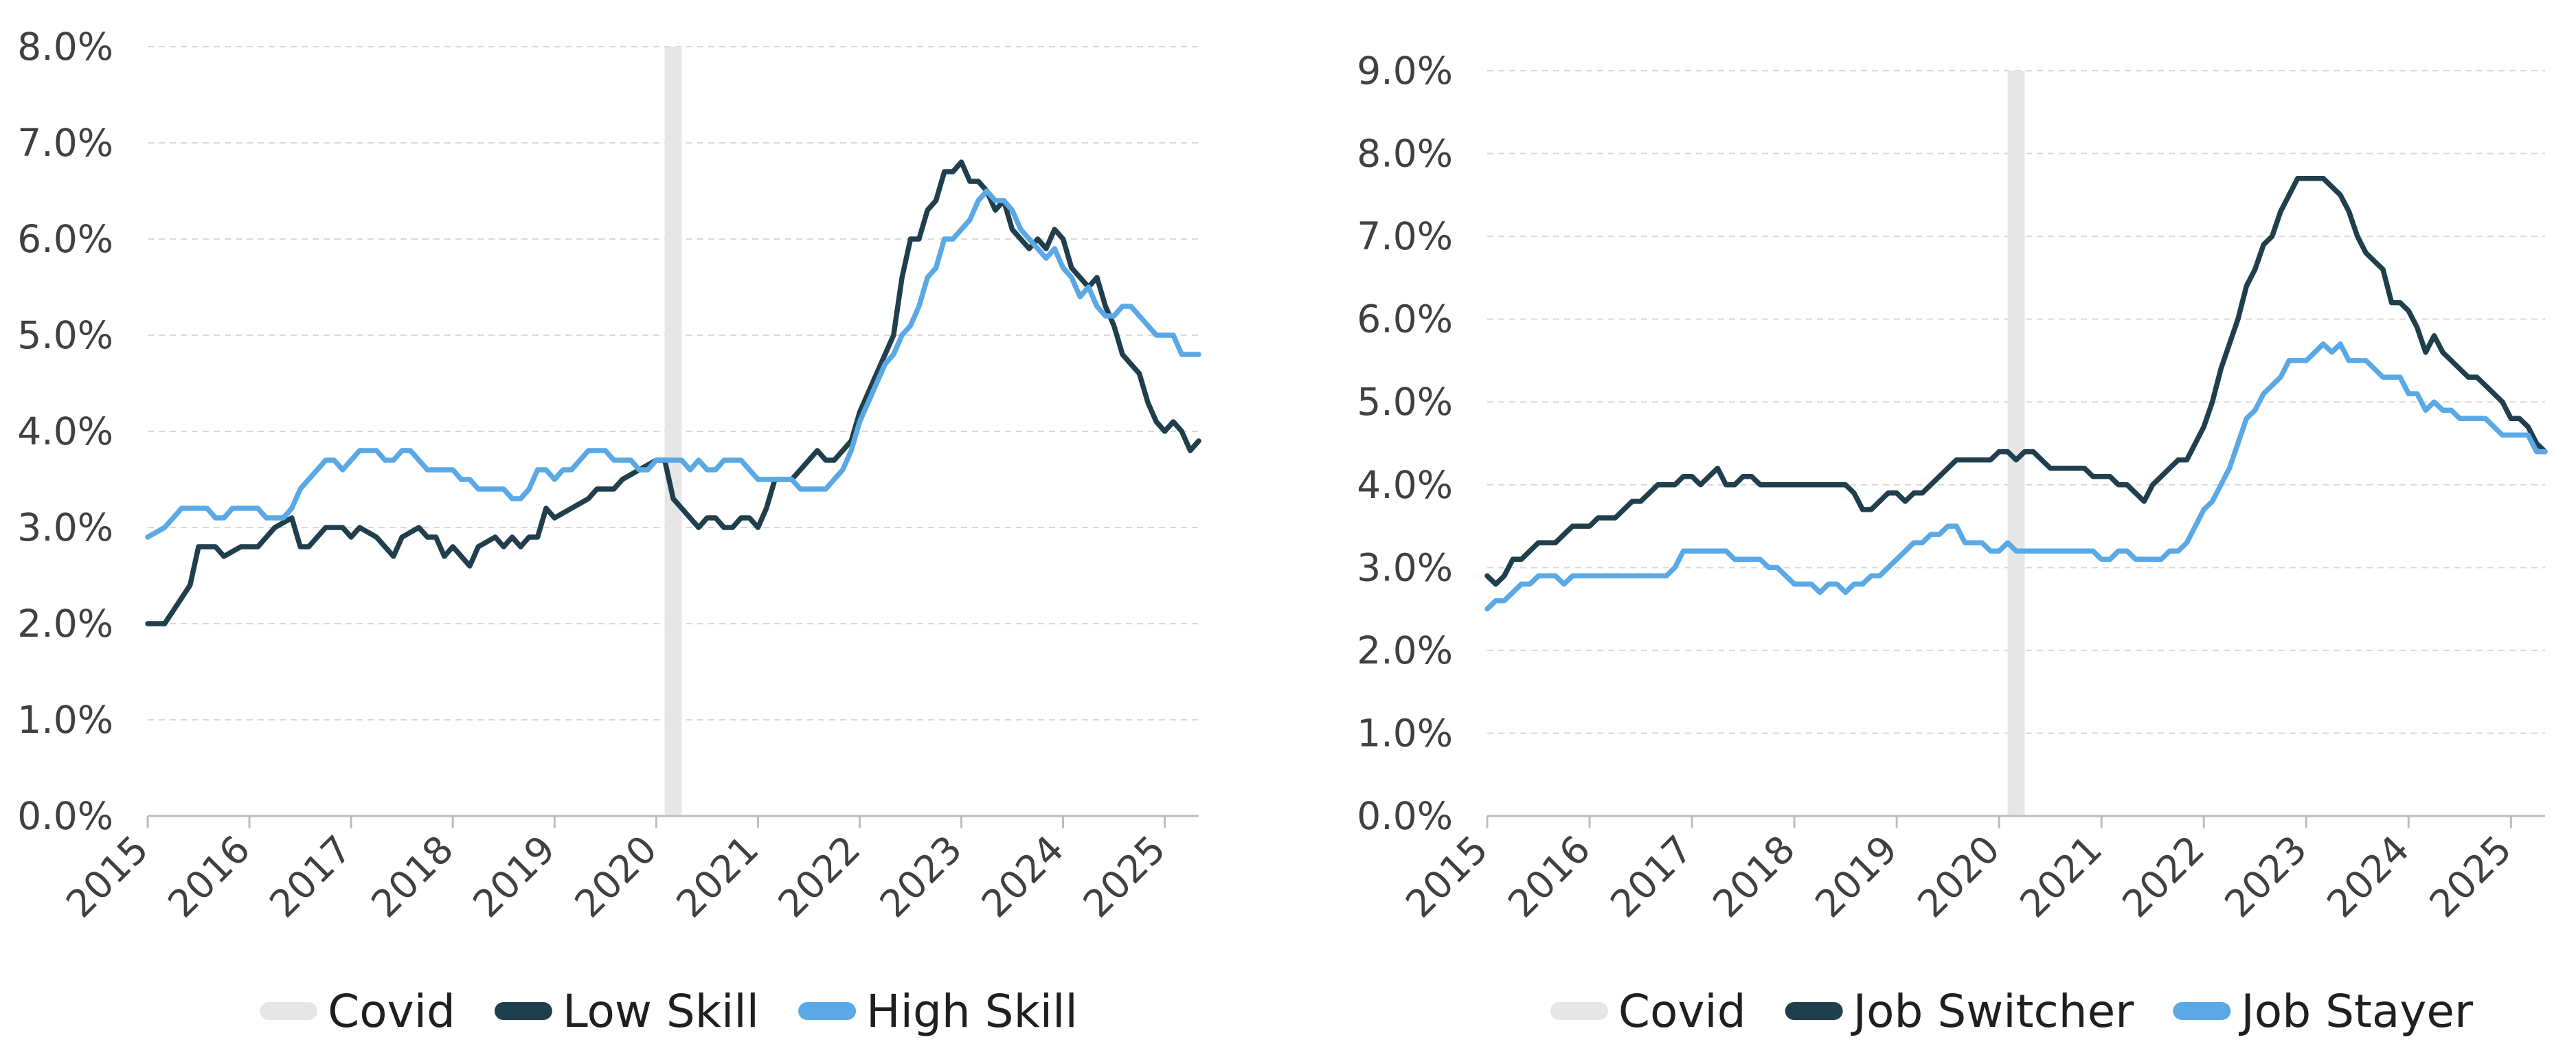 This screenshot has width=2576, height=1055. What do you see at coordinates (1993, 1011) in the screenshot?
I see `legend-label-job-switcher: Job Switcher` at bounding box center [1993, 1011].